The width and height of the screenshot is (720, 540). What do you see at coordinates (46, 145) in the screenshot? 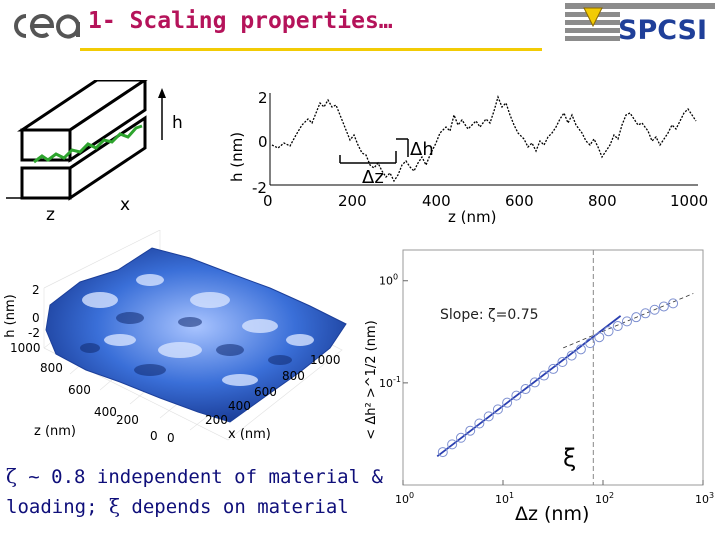
I see `specimen-front-top` at bounding box center [46, 145].